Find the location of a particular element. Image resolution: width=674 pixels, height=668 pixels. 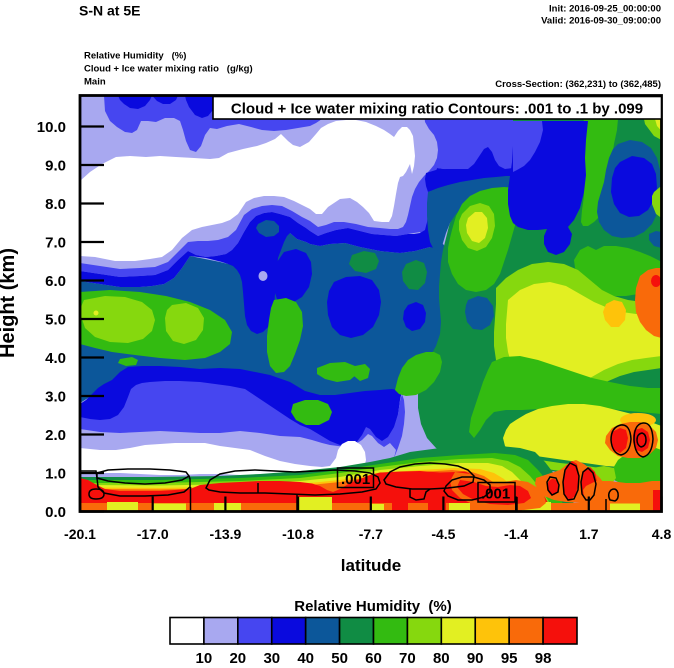

svg-text:Cross-Section: (362,231) to (3: Cross-Section: (362,231) to (362,485) is located at coordinates (578, 84).